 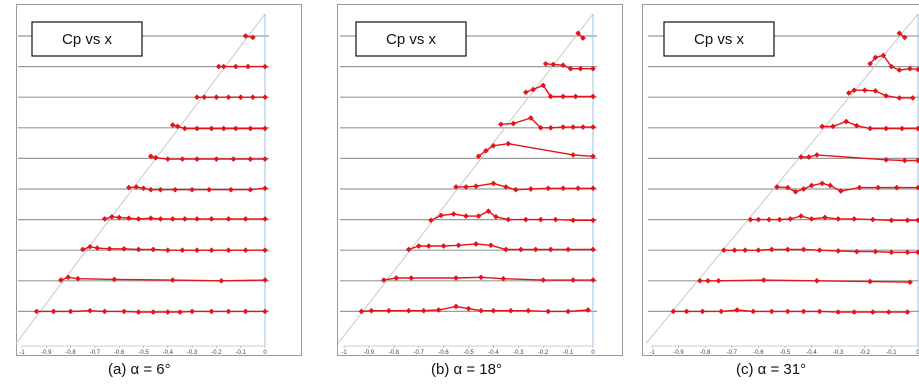 What do you see at coordinates (543, 353) in the screenshot?
I see `x-tick-label: -0.2` at bounding box center [543, 353].